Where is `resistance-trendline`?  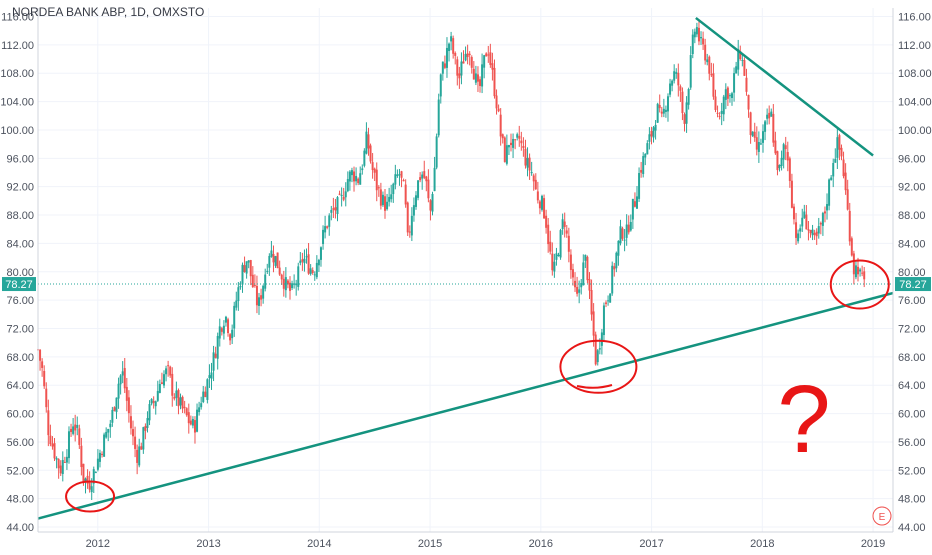 resistance-trendline is located at coordinates (784, 86).